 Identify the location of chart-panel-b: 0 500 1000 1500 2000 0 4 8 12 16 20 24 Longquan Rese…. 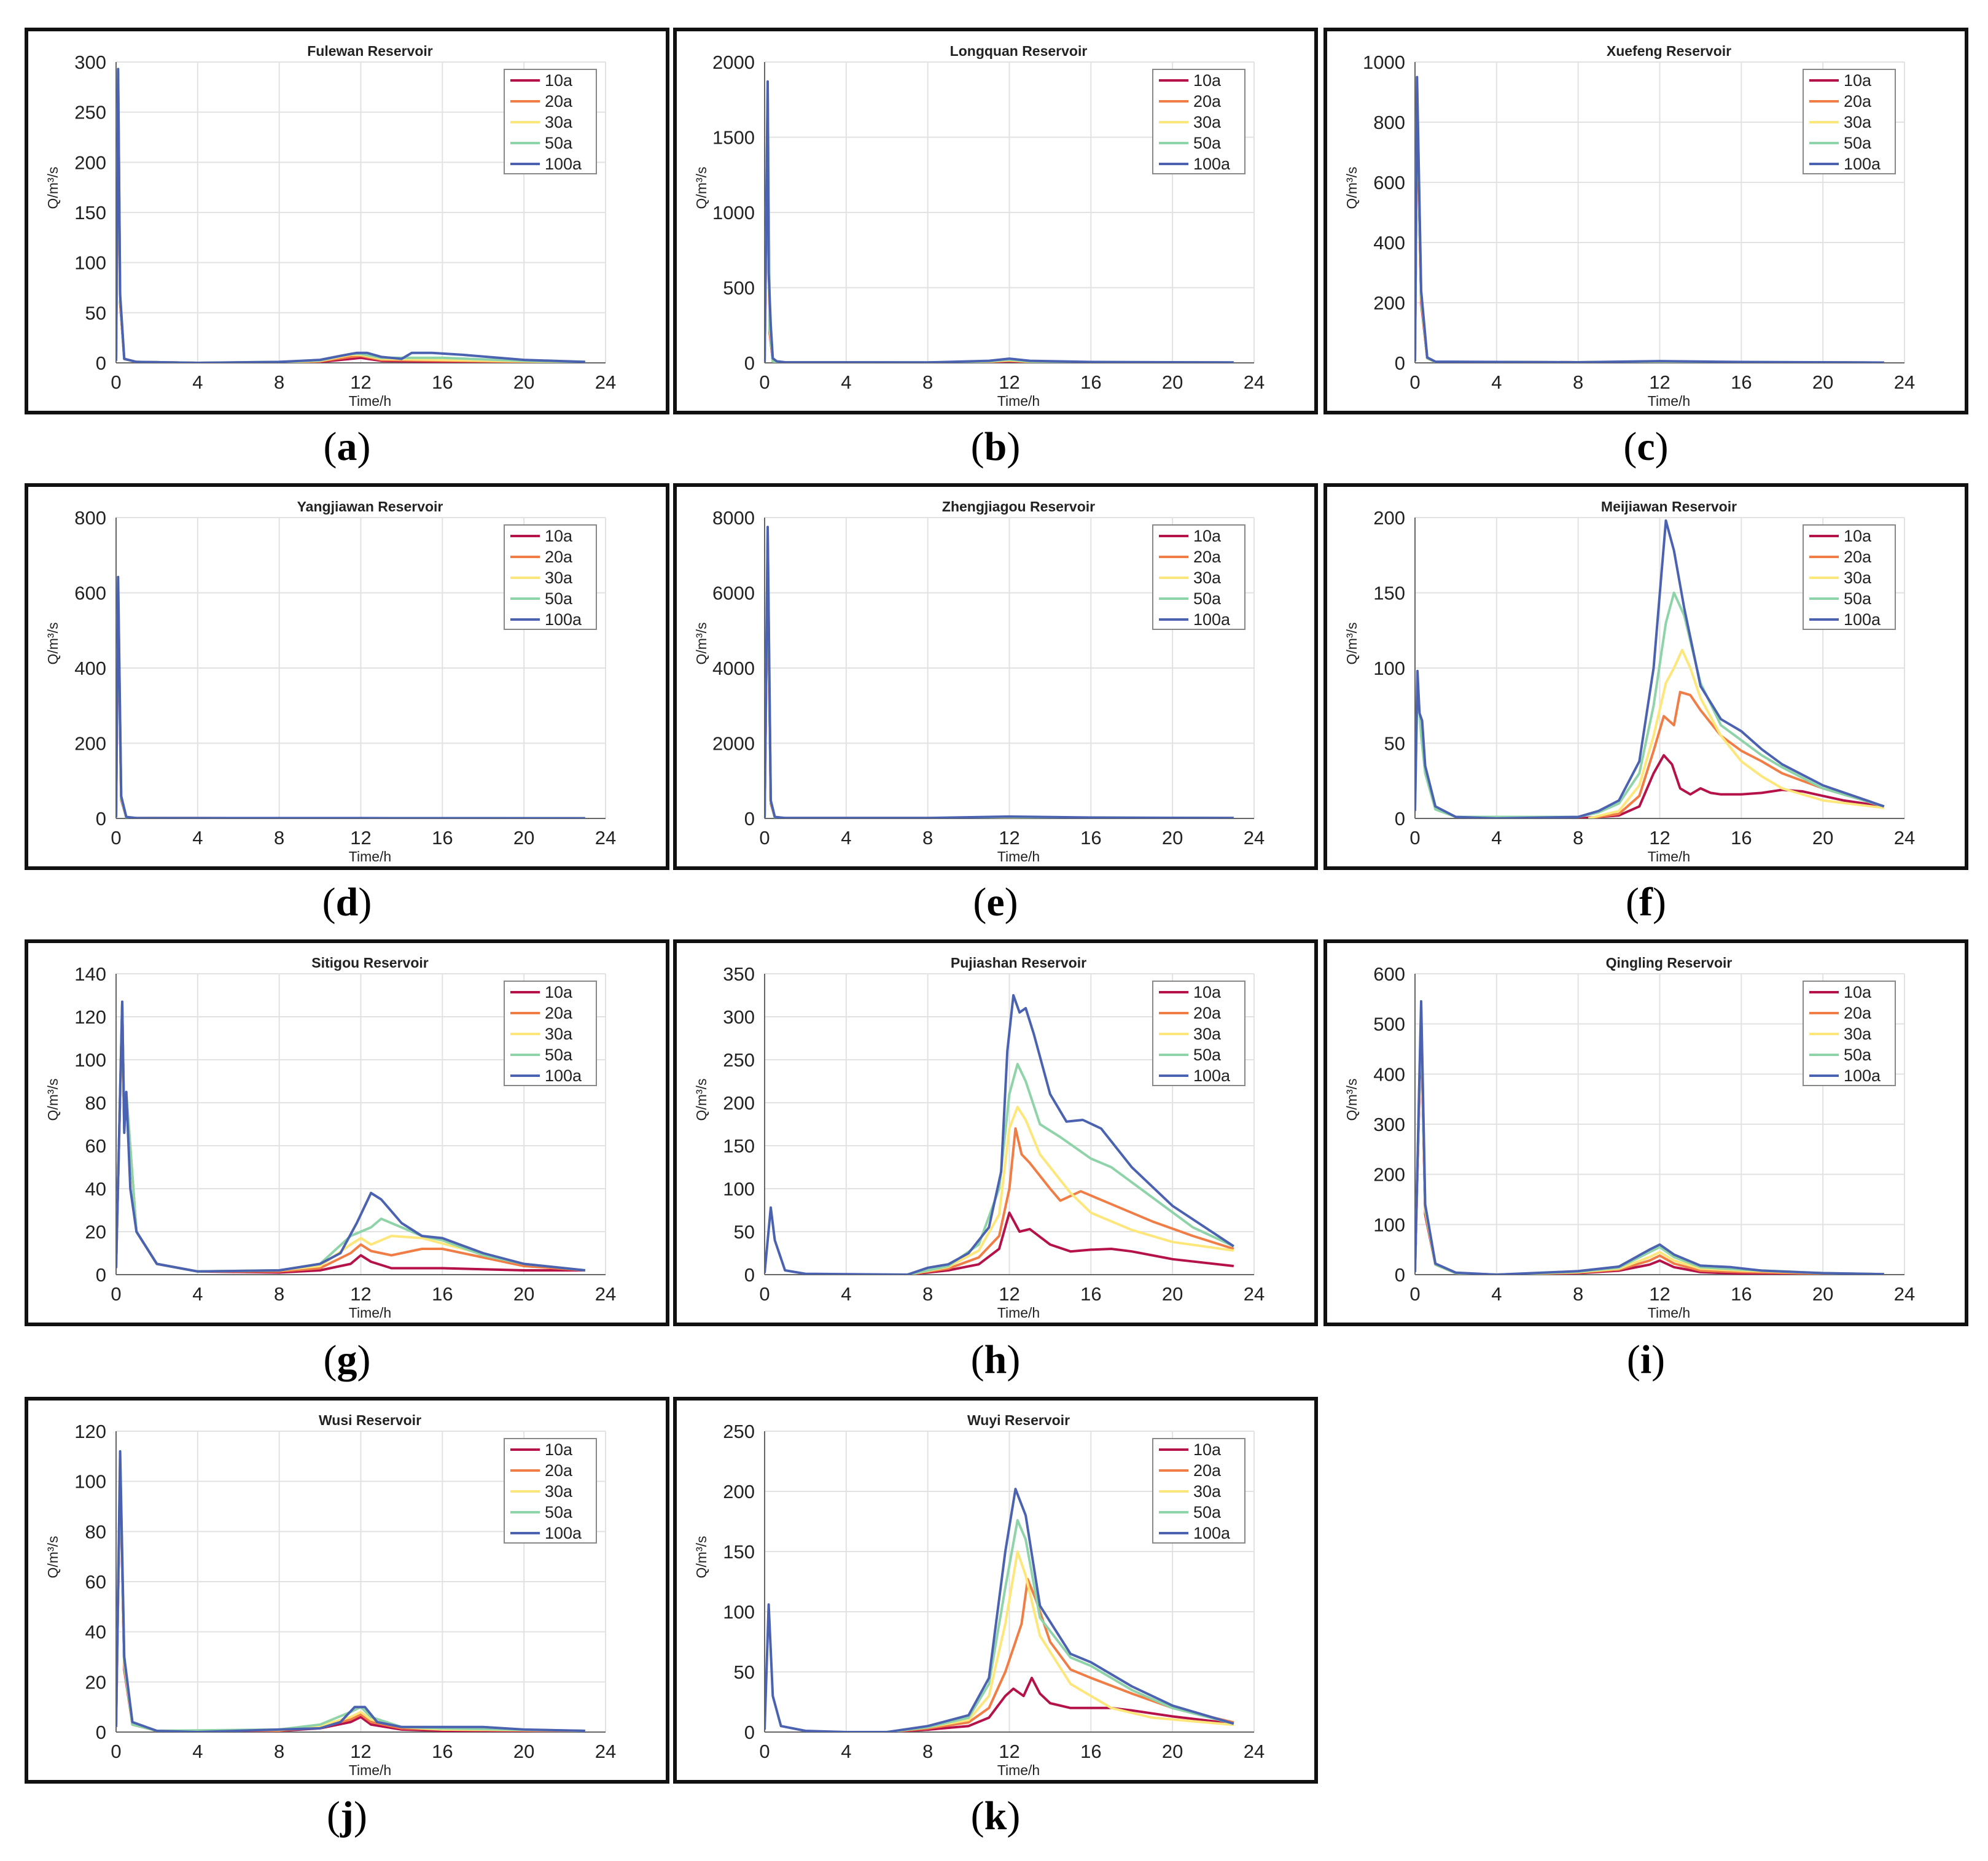
(995, 221).